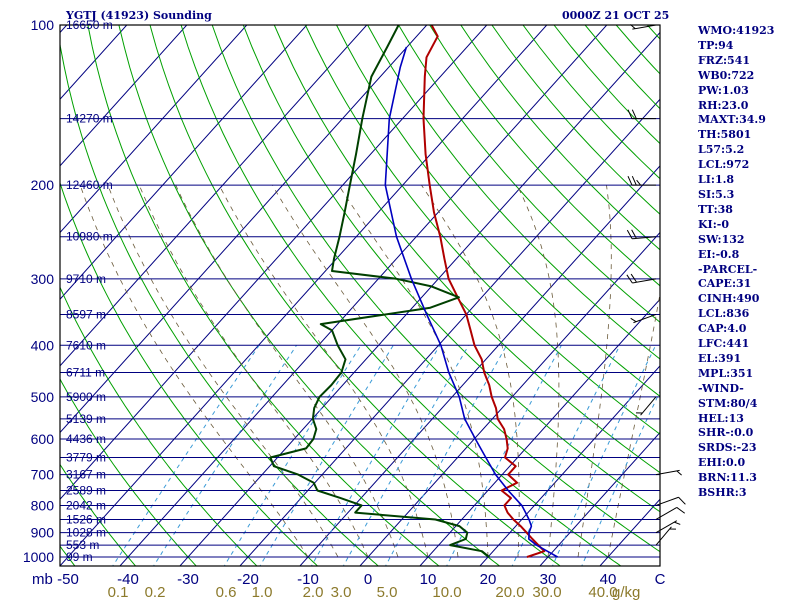 The image size is (800, 600). I want to click on temperature-unit-label: C, so click(660, 579).